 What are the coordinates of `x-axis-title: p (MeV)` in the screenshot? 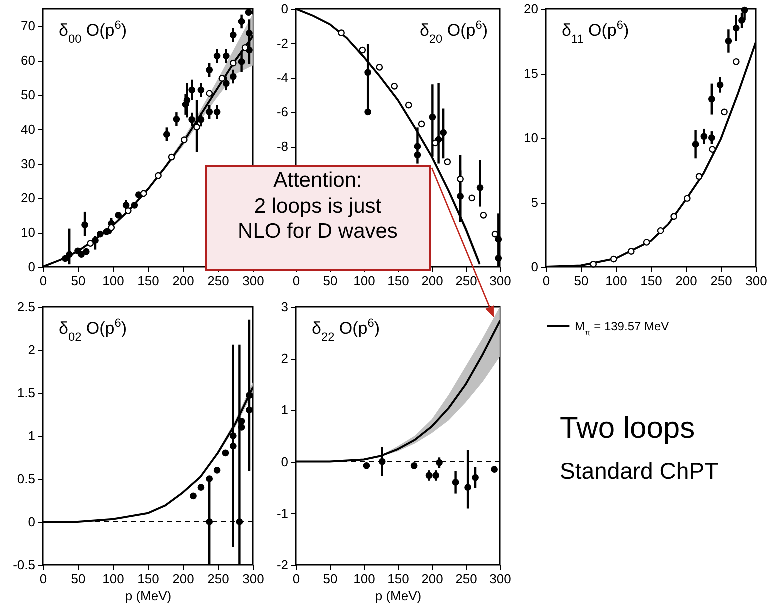 It's located at (398, 596).